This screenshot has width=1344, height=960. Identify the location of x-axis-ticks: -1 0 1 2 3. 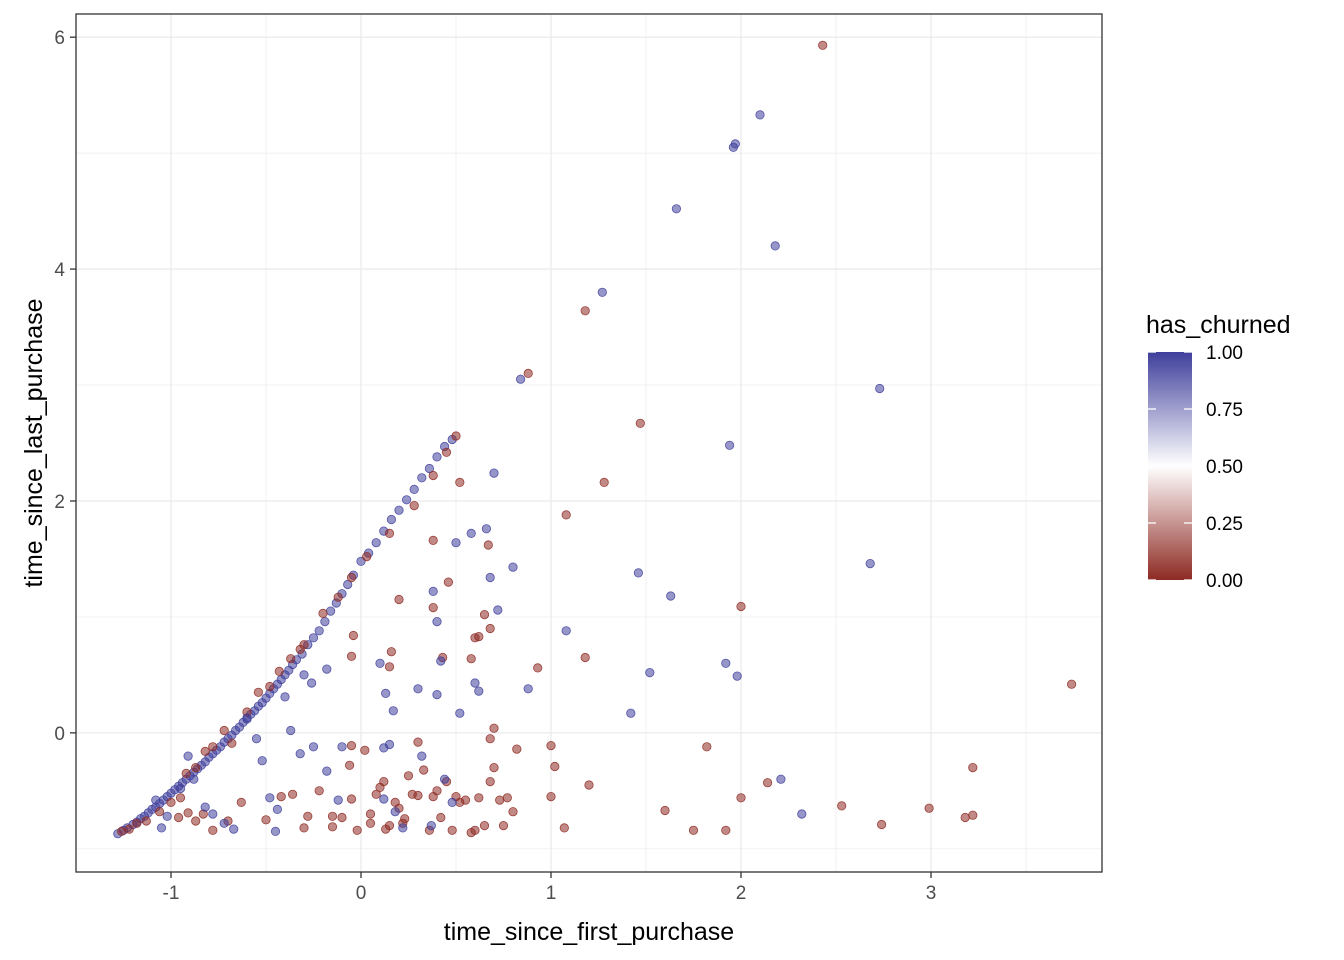
(549, 888).